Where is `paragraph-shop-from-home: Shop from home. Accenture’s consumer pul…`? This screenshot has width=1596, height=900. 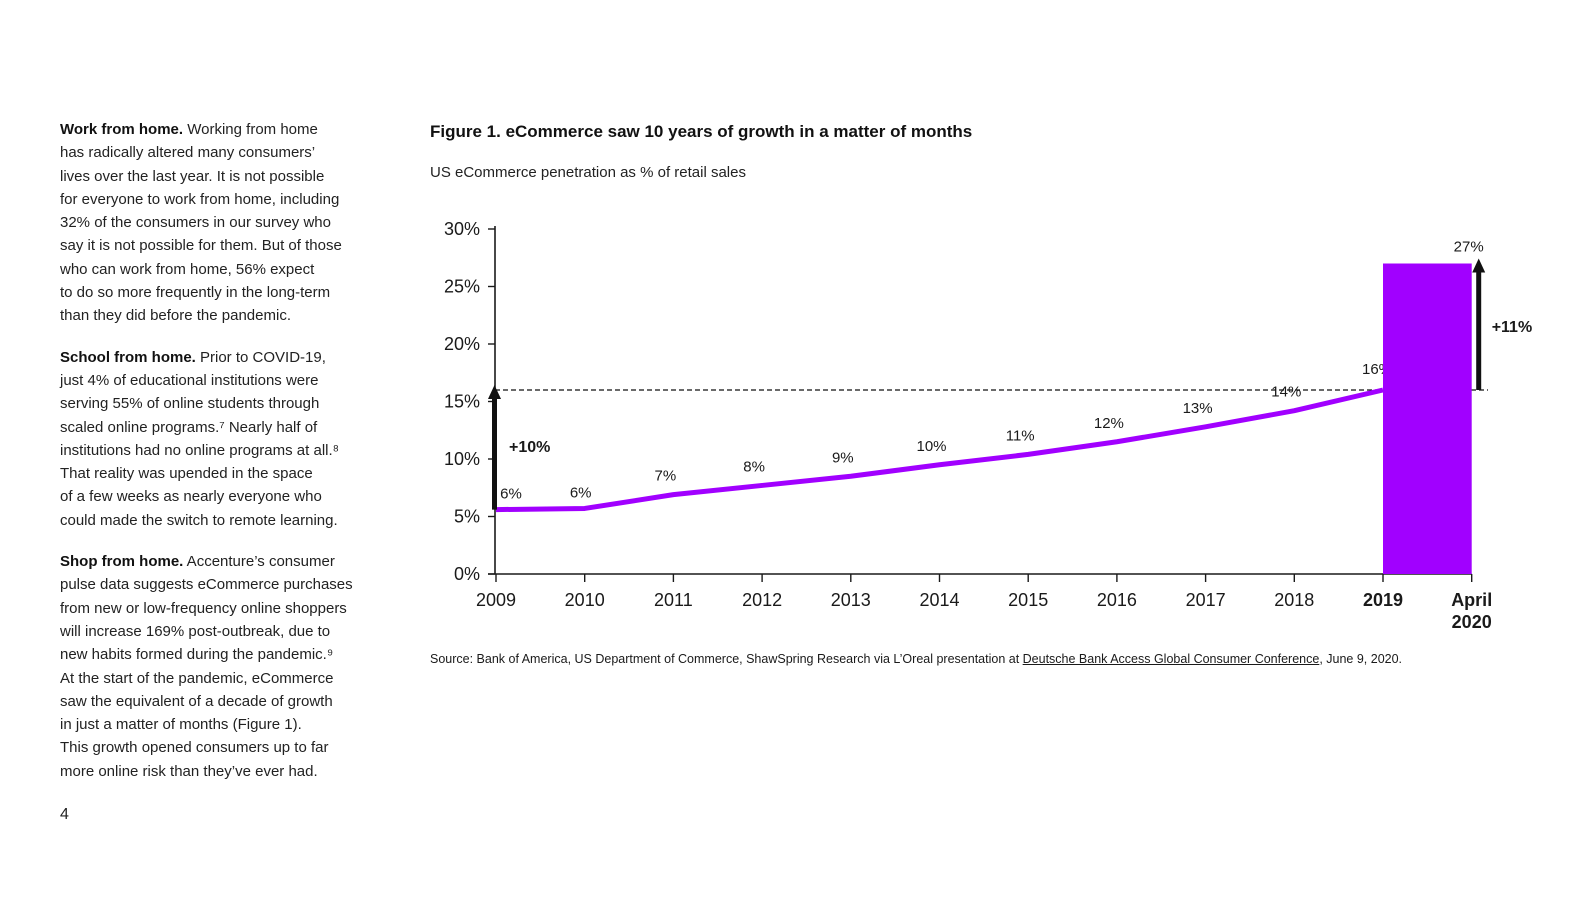
paragraph-shop-from-home: Shop from home. Accenture’s consumer pul… is located at coordinates (231, 666).